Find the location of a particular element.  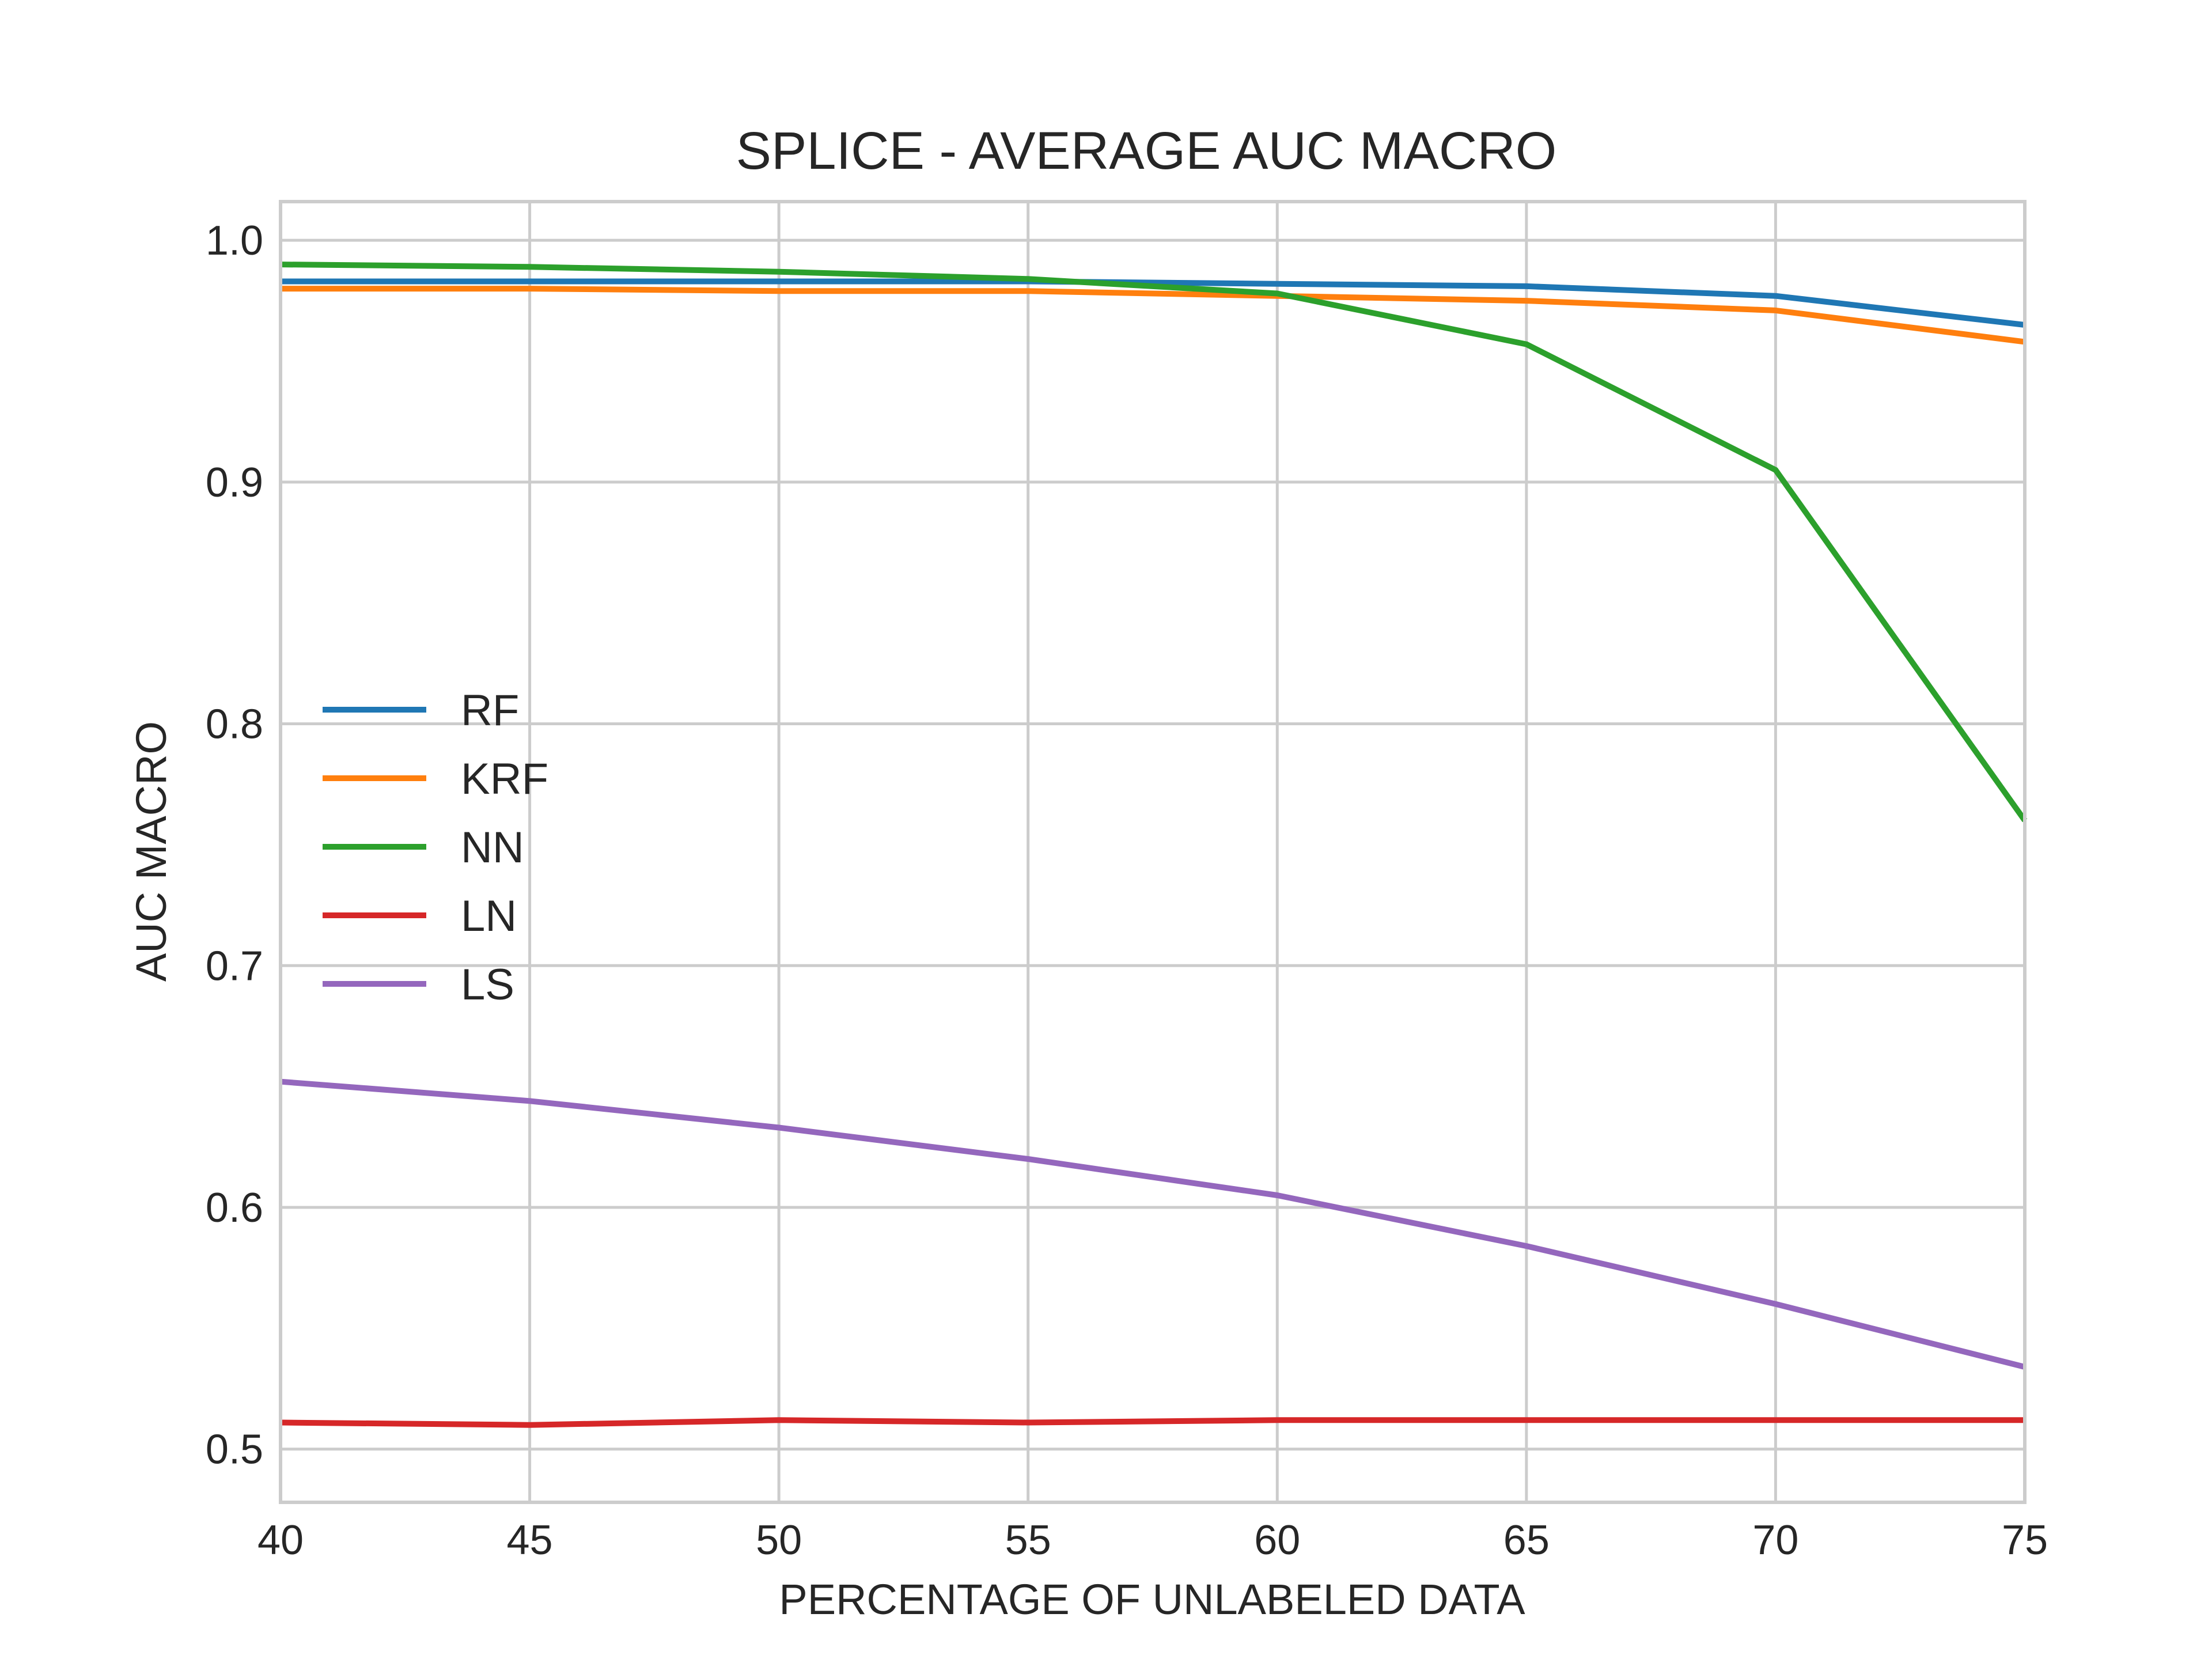

y-tick-label: 0.5 is located at coordinates (234, 1450).